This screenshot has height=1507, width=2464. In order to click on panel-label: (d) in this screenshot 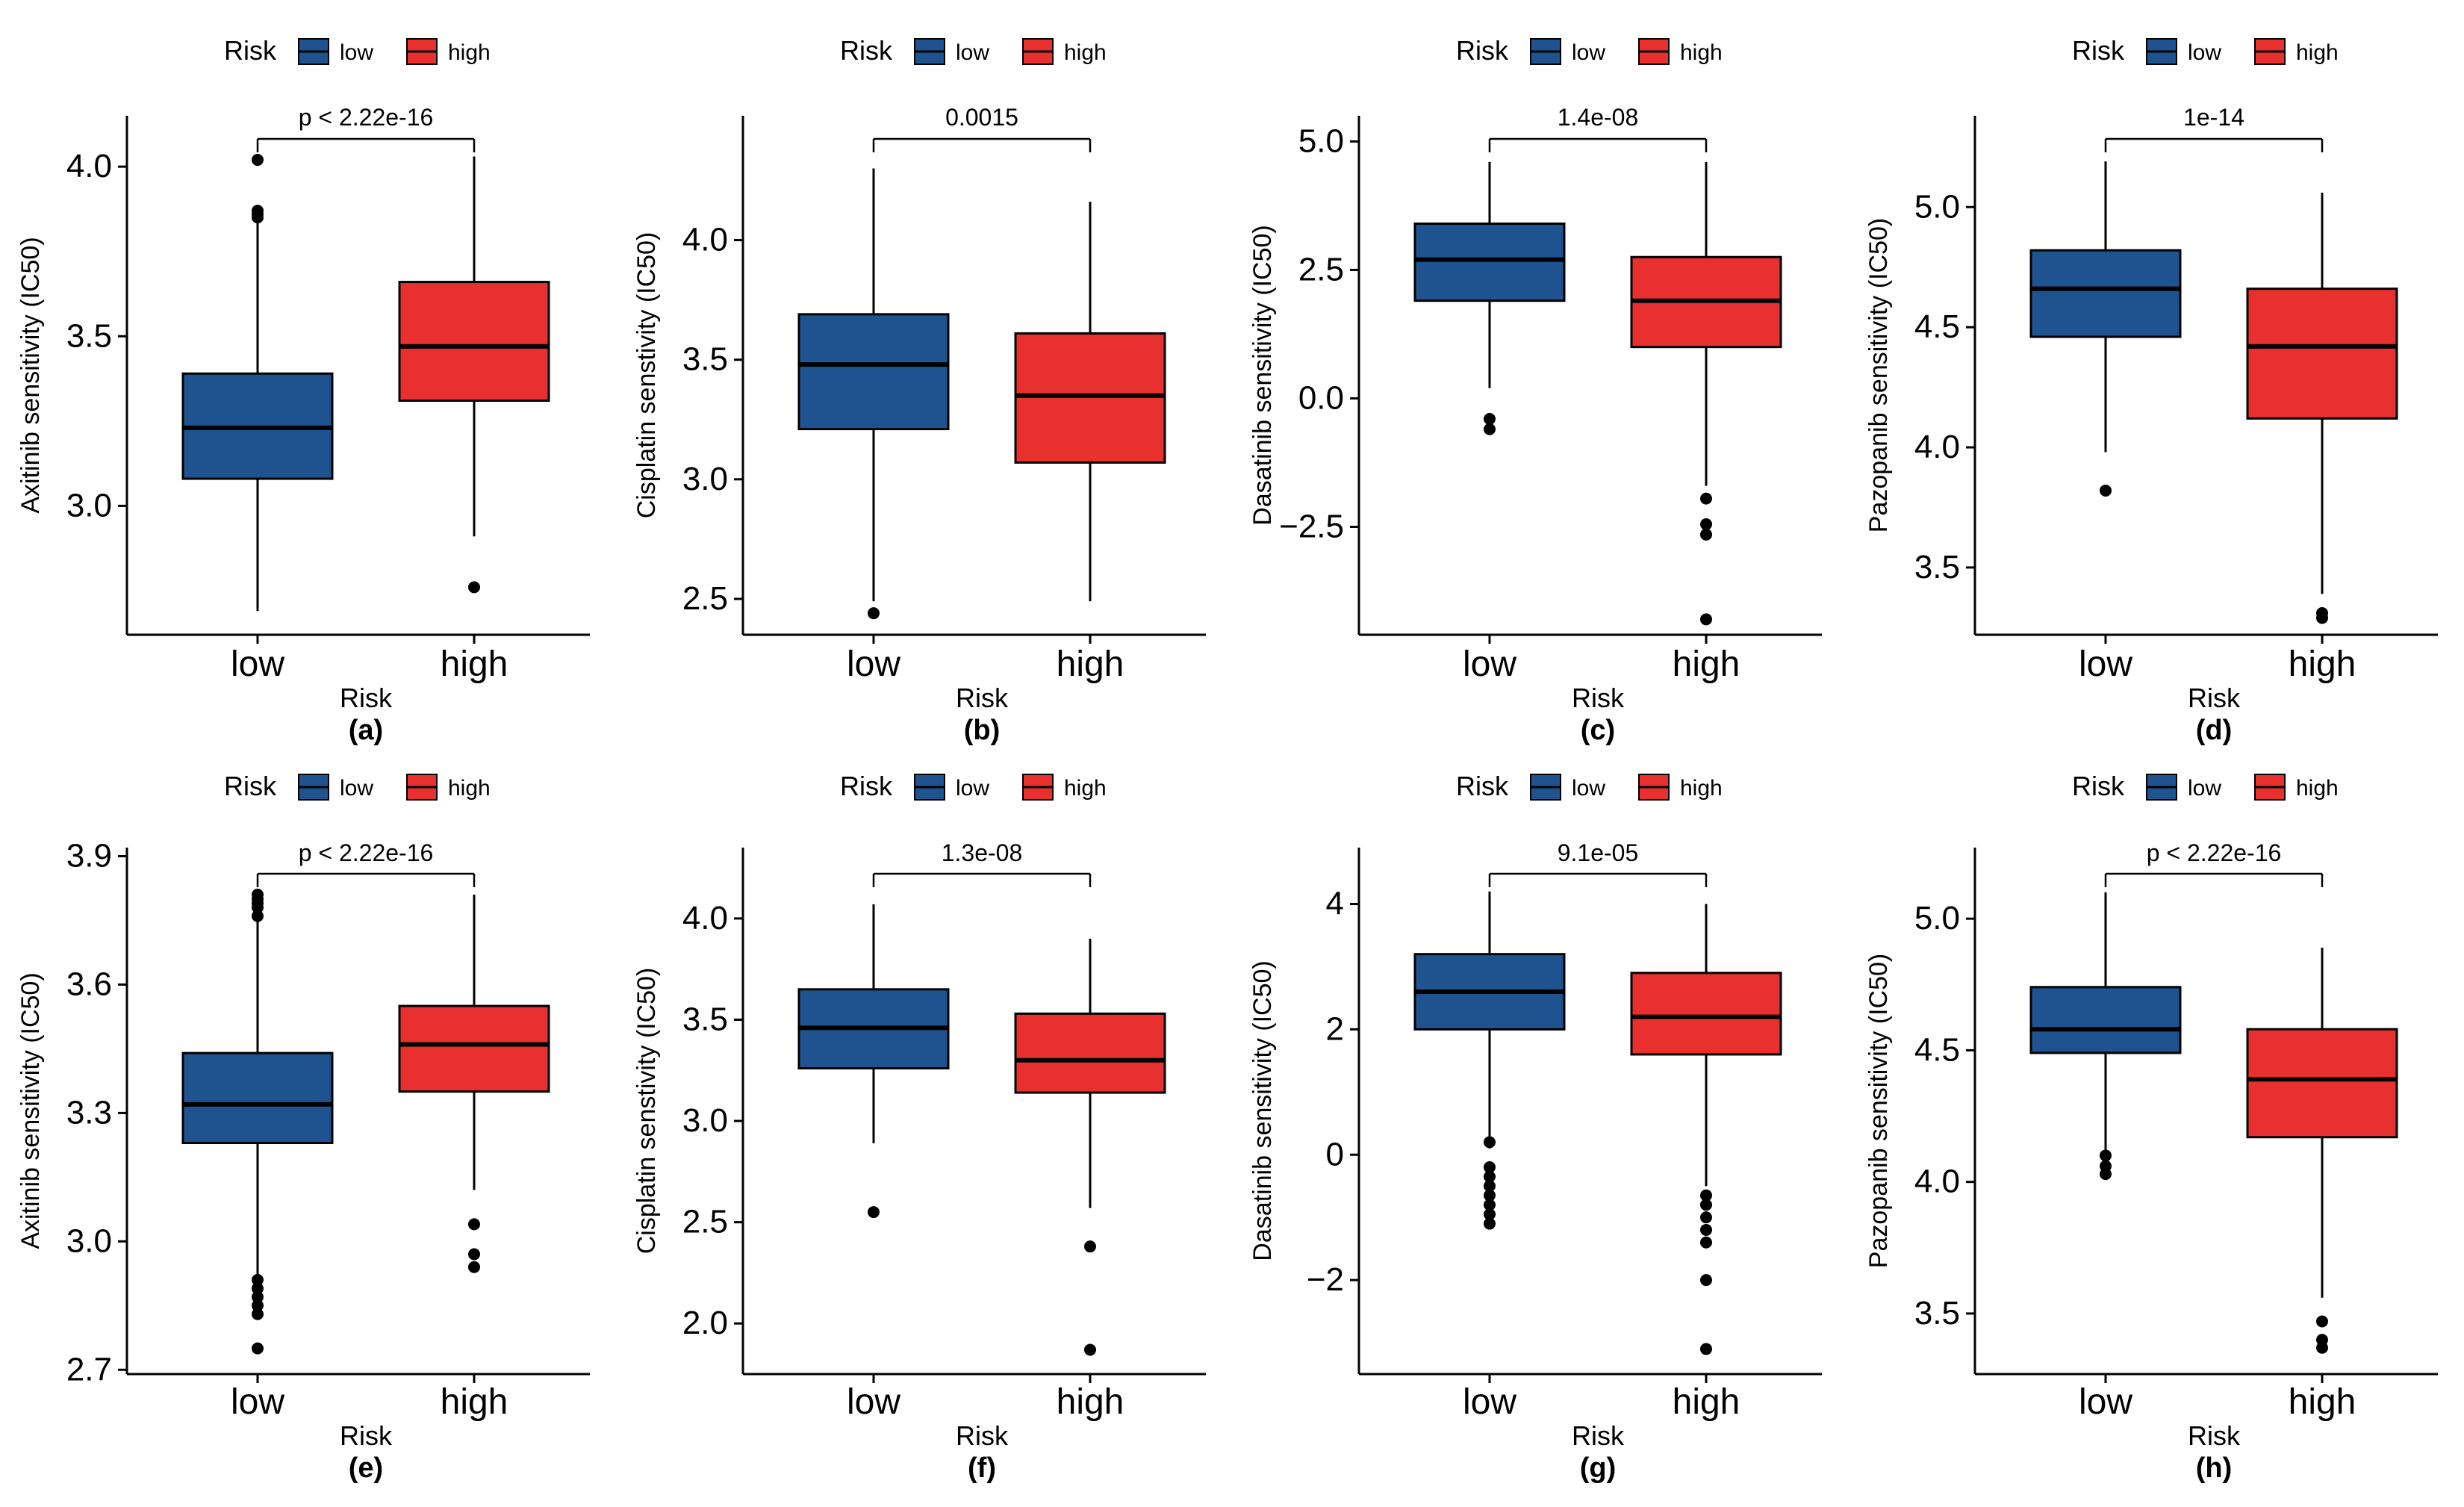, I will do `click(2214, 730)`.